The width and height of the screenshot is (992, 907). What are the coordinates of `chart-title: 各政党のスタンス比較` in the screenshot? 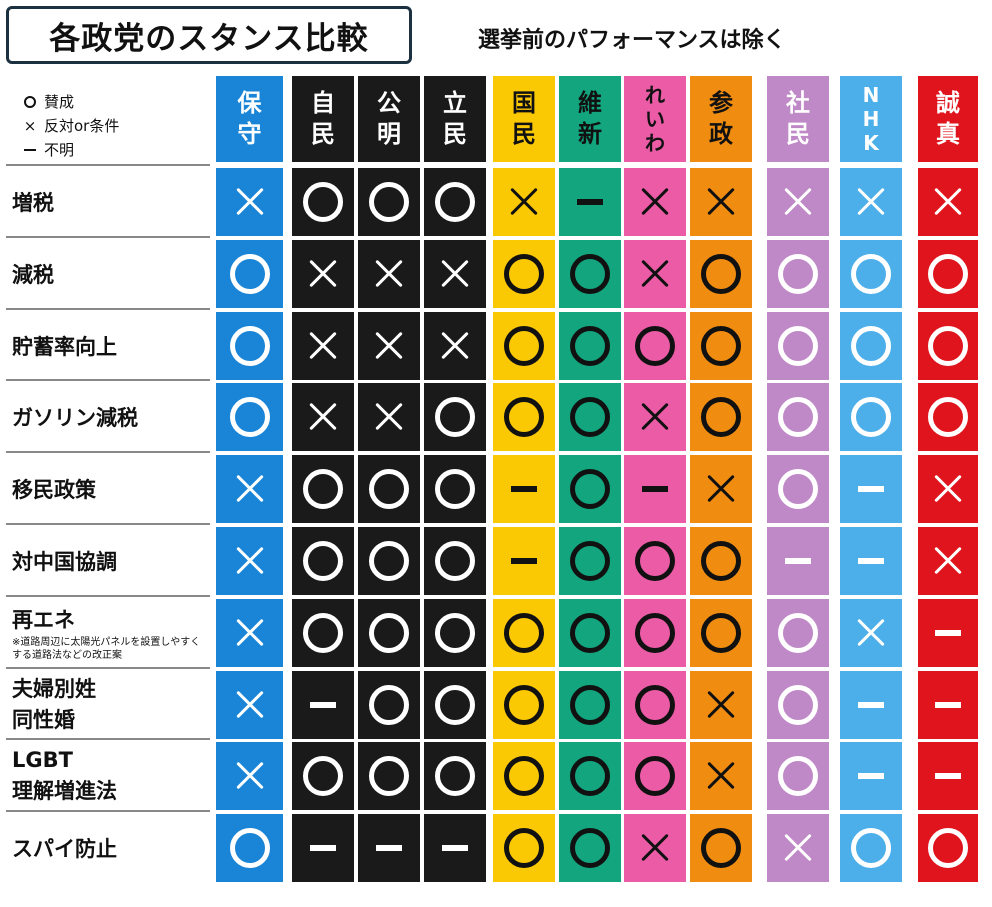 It's located at (209, 35).